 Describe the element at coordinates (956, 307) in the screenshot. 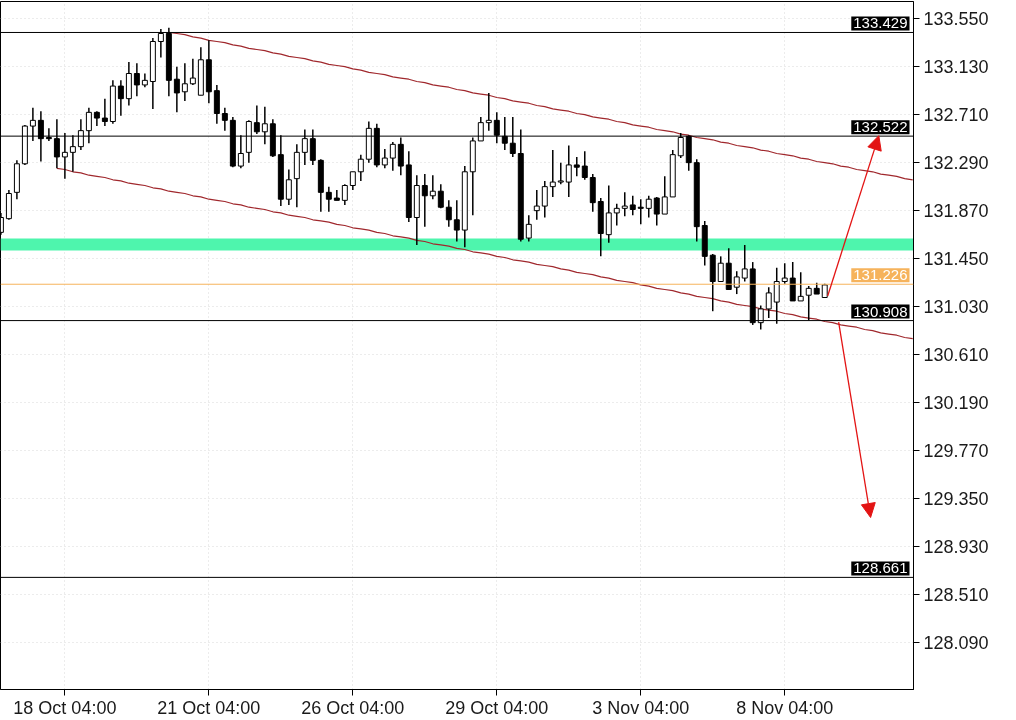

I see `y-tick-label: 131.030` at that location.